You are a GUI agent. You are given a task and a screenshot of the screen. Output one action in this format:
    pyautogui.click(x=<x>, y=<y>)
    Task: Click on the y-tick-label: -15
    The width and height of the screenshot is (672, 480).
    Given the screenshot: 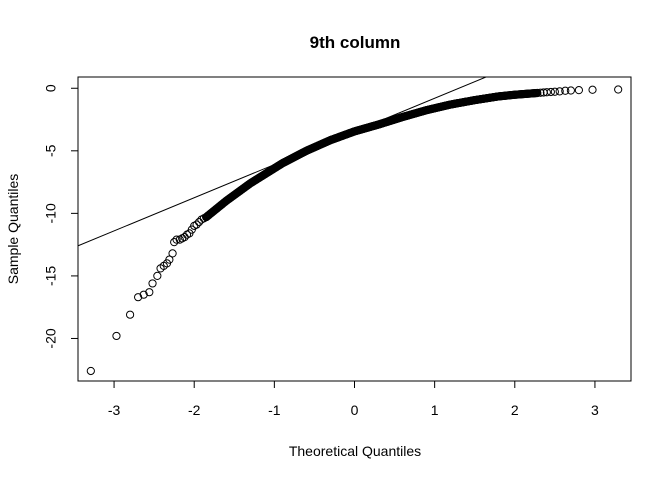 What is the action you would take?
    pyautogui.click(x=51, y=276)
    